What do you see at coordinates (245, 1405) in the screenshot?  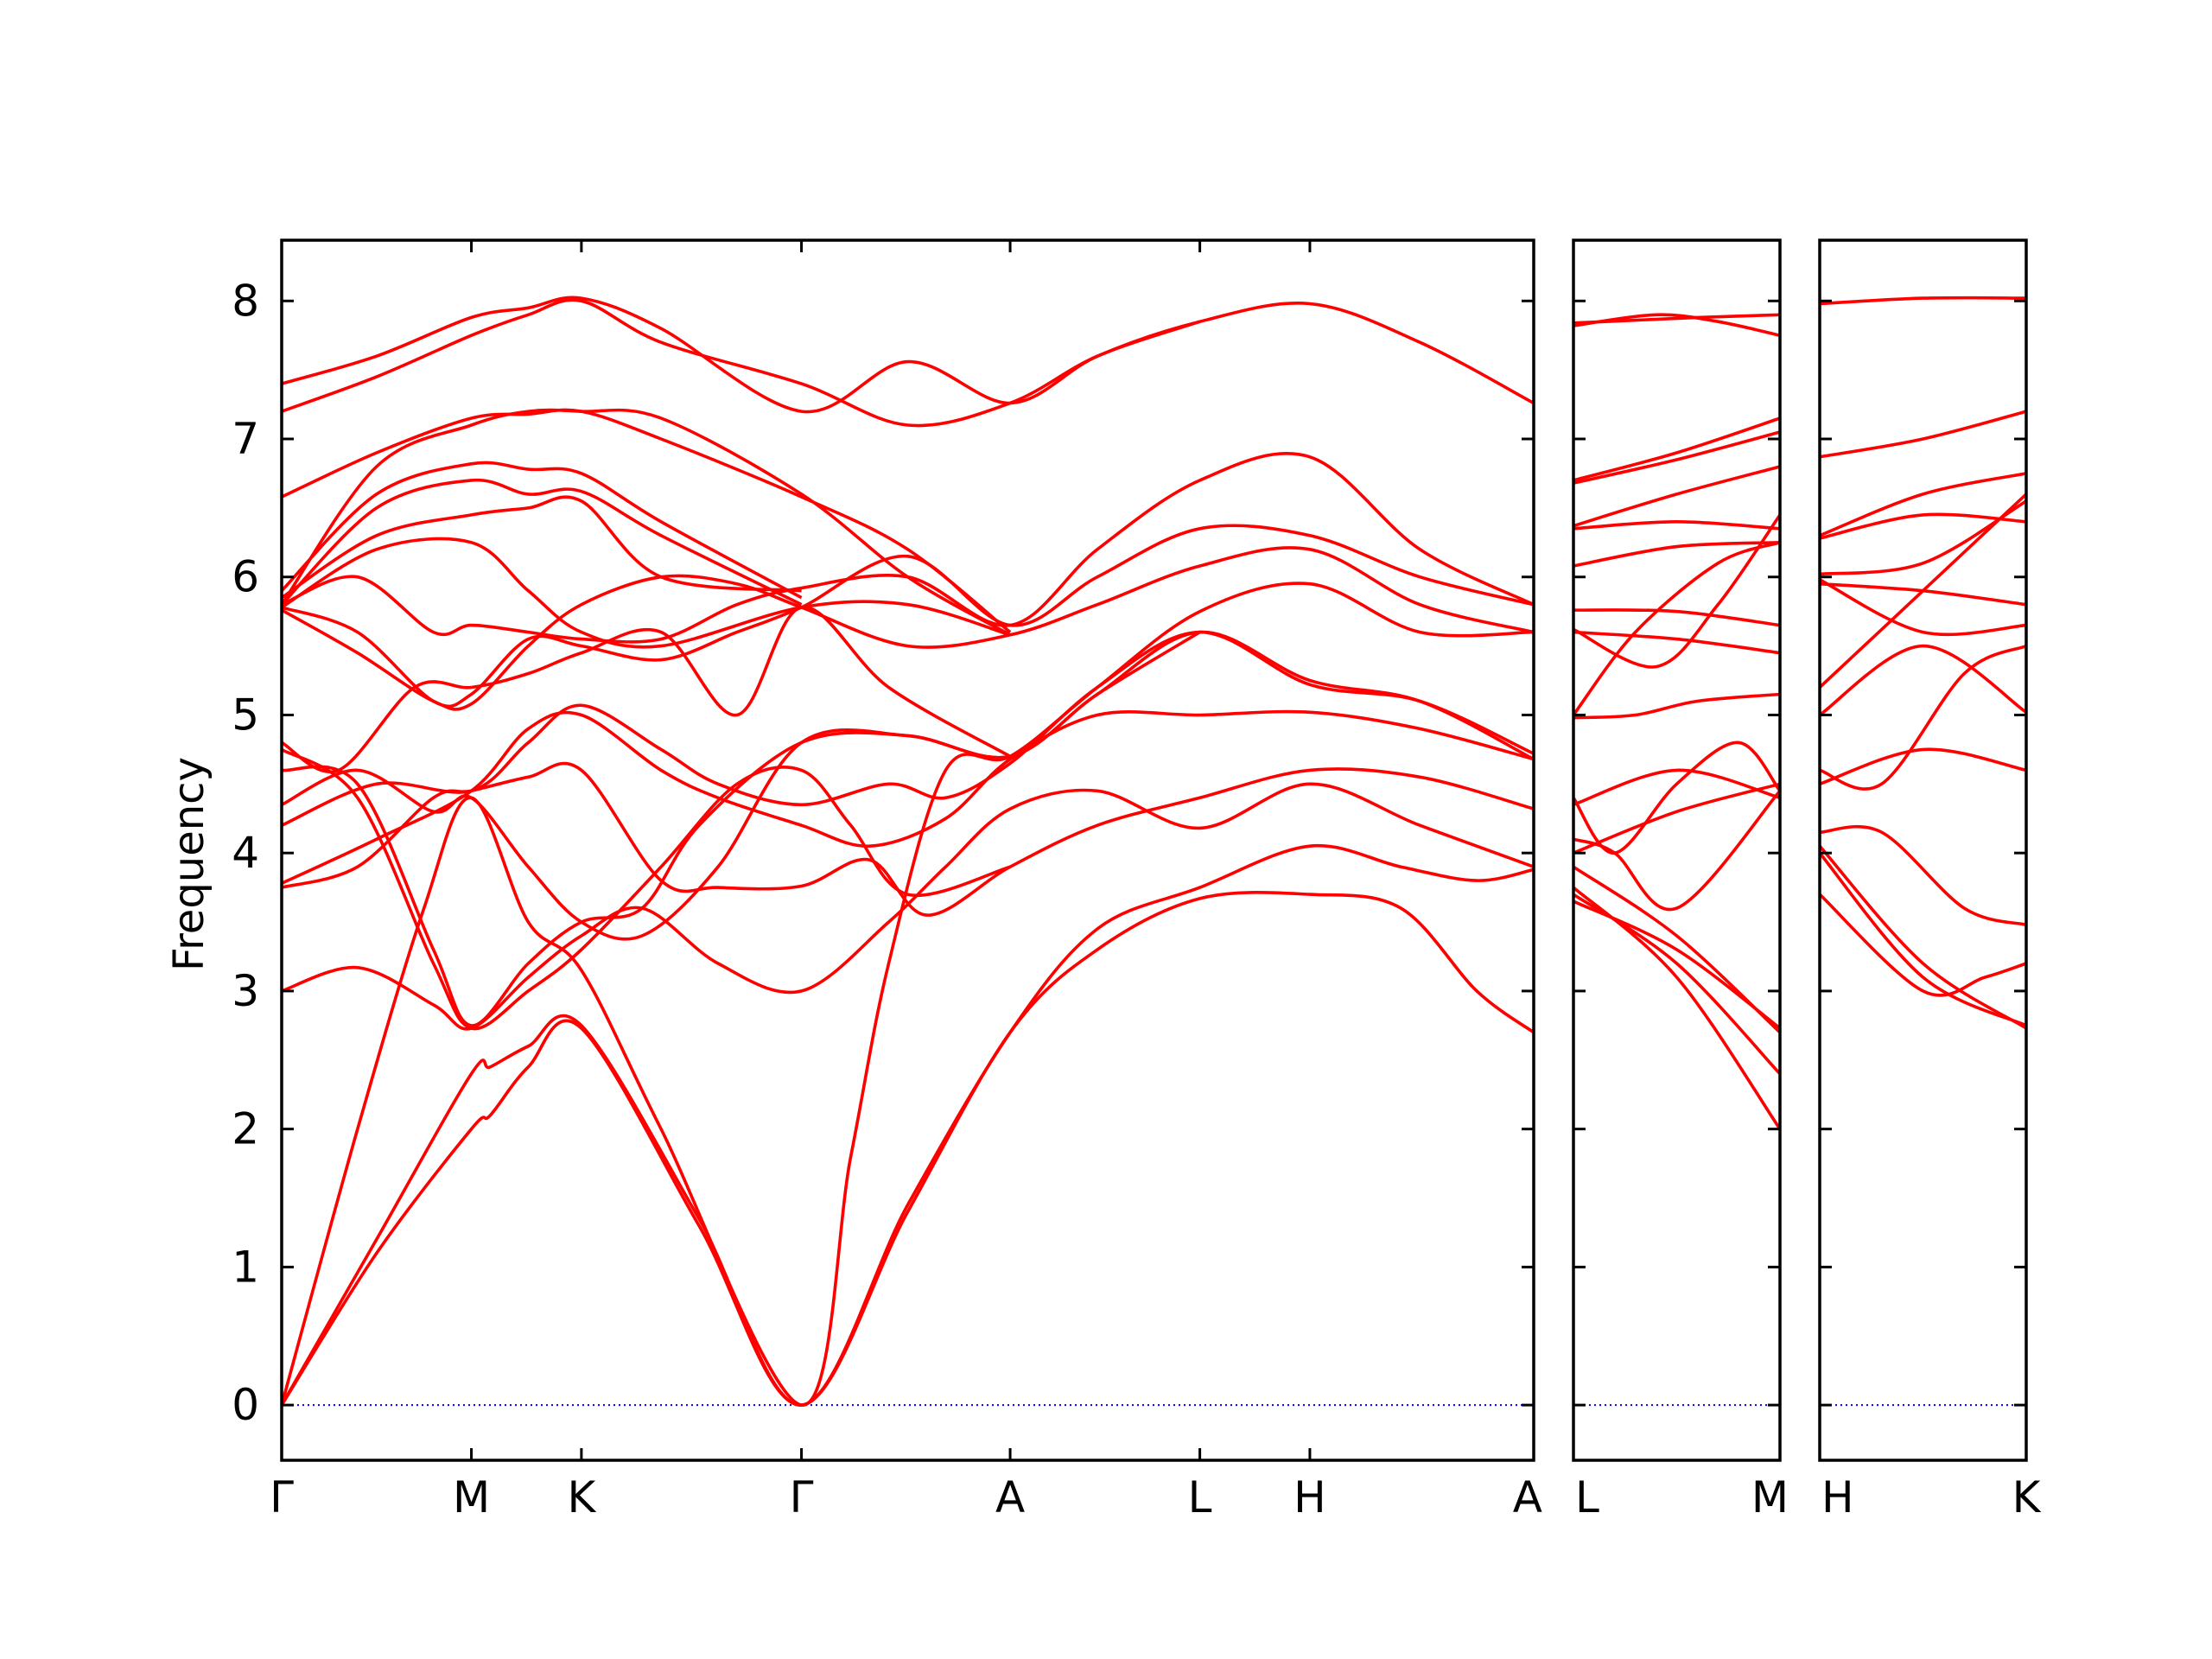 I see `y-tick-label: 0` at bounding box center [245, 1405].